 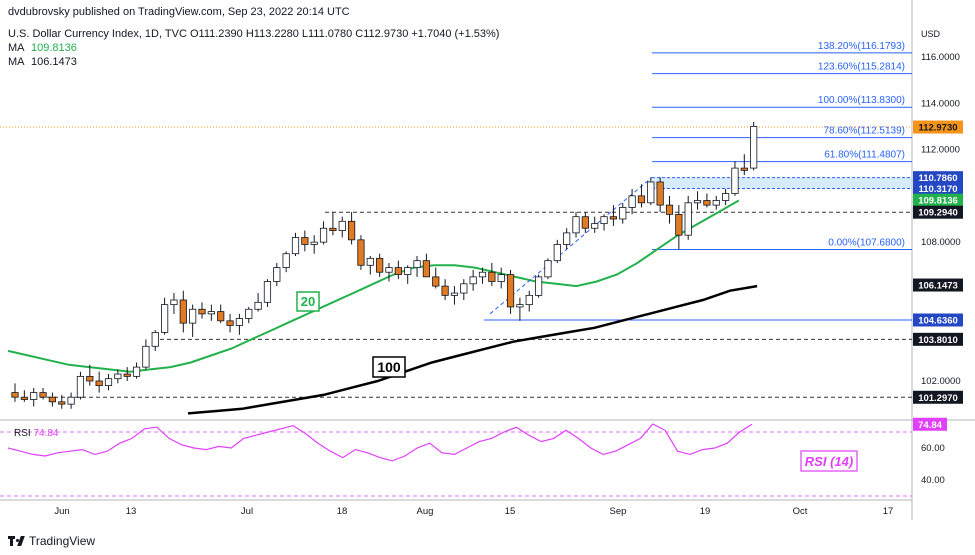 I want to click on price-tag-text: 106.1473, so click(x=938, y=286).